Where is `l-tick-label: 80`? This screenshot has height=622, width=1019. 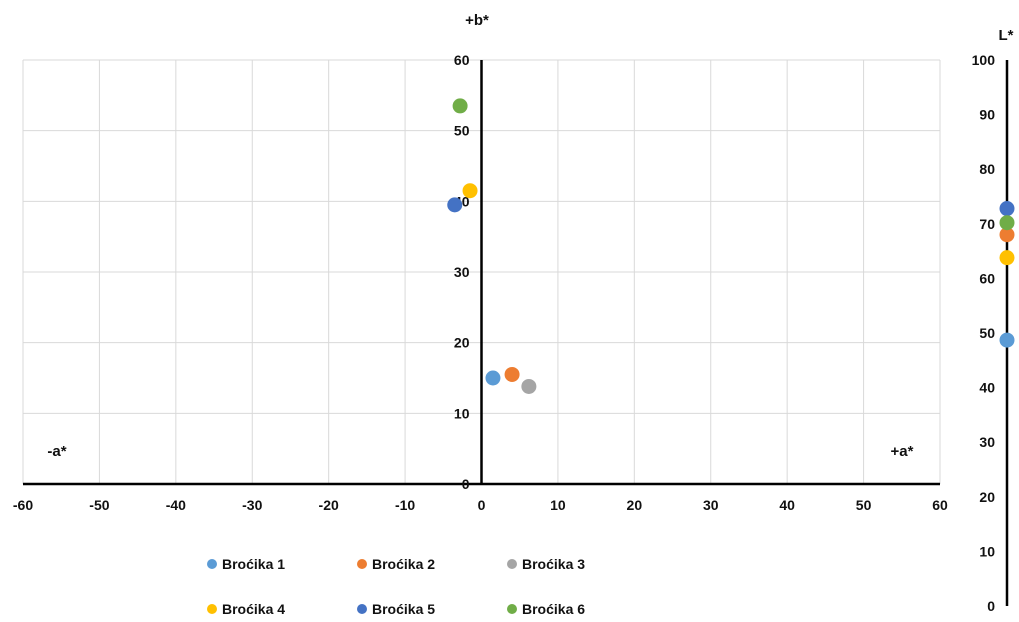 l-tick-label: 80 is located at coordinates (987, 169).